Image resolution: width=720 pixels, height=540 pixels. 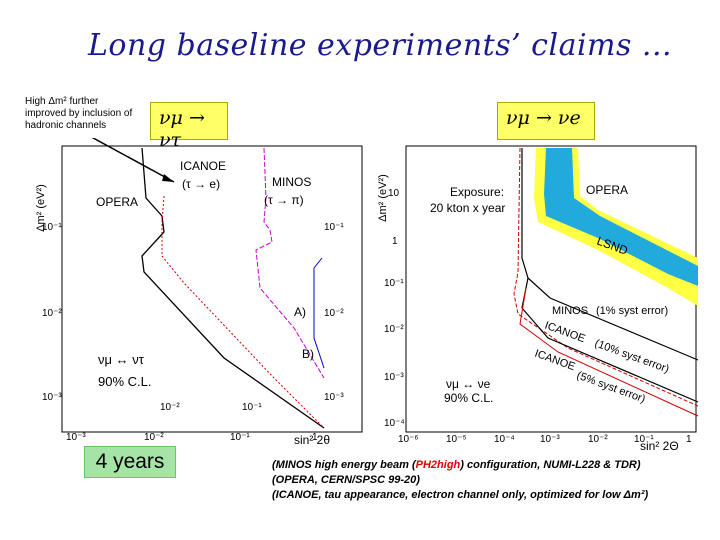 I want to click on curve-a, so click(x=319, y=313).